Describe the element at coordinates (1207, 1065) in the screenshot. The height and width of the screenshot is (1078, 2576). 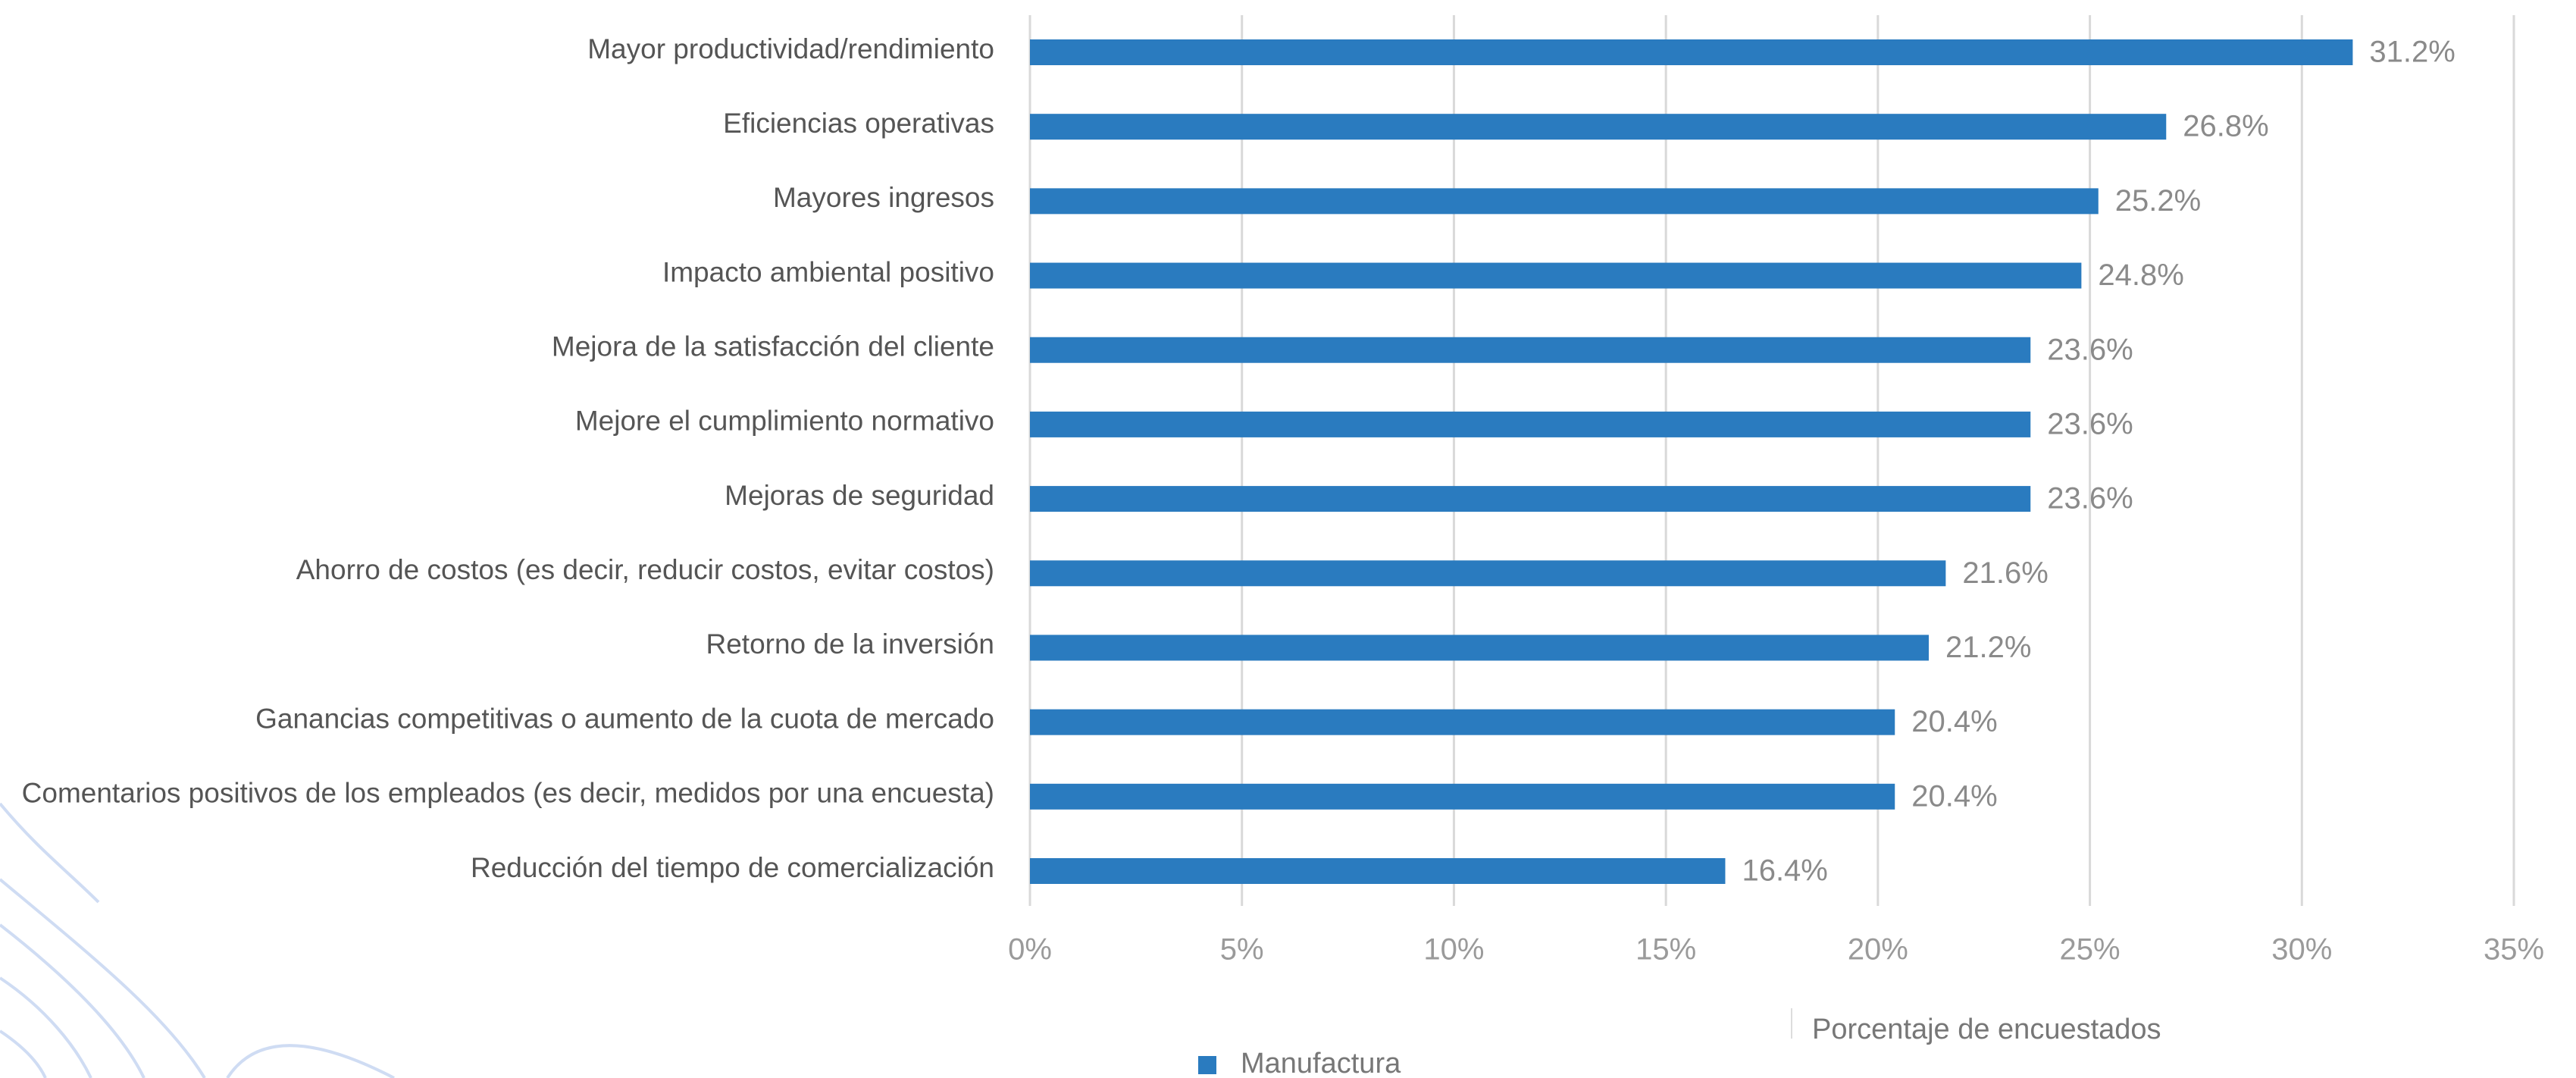
I see `legend-marker` at that location.